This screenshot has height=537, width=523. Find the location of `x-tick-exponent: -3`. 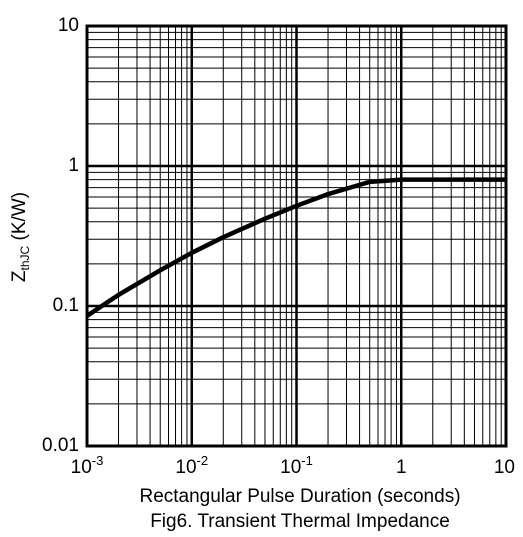

x-tick-exponent: -3 is located at coordinates (97, 460).